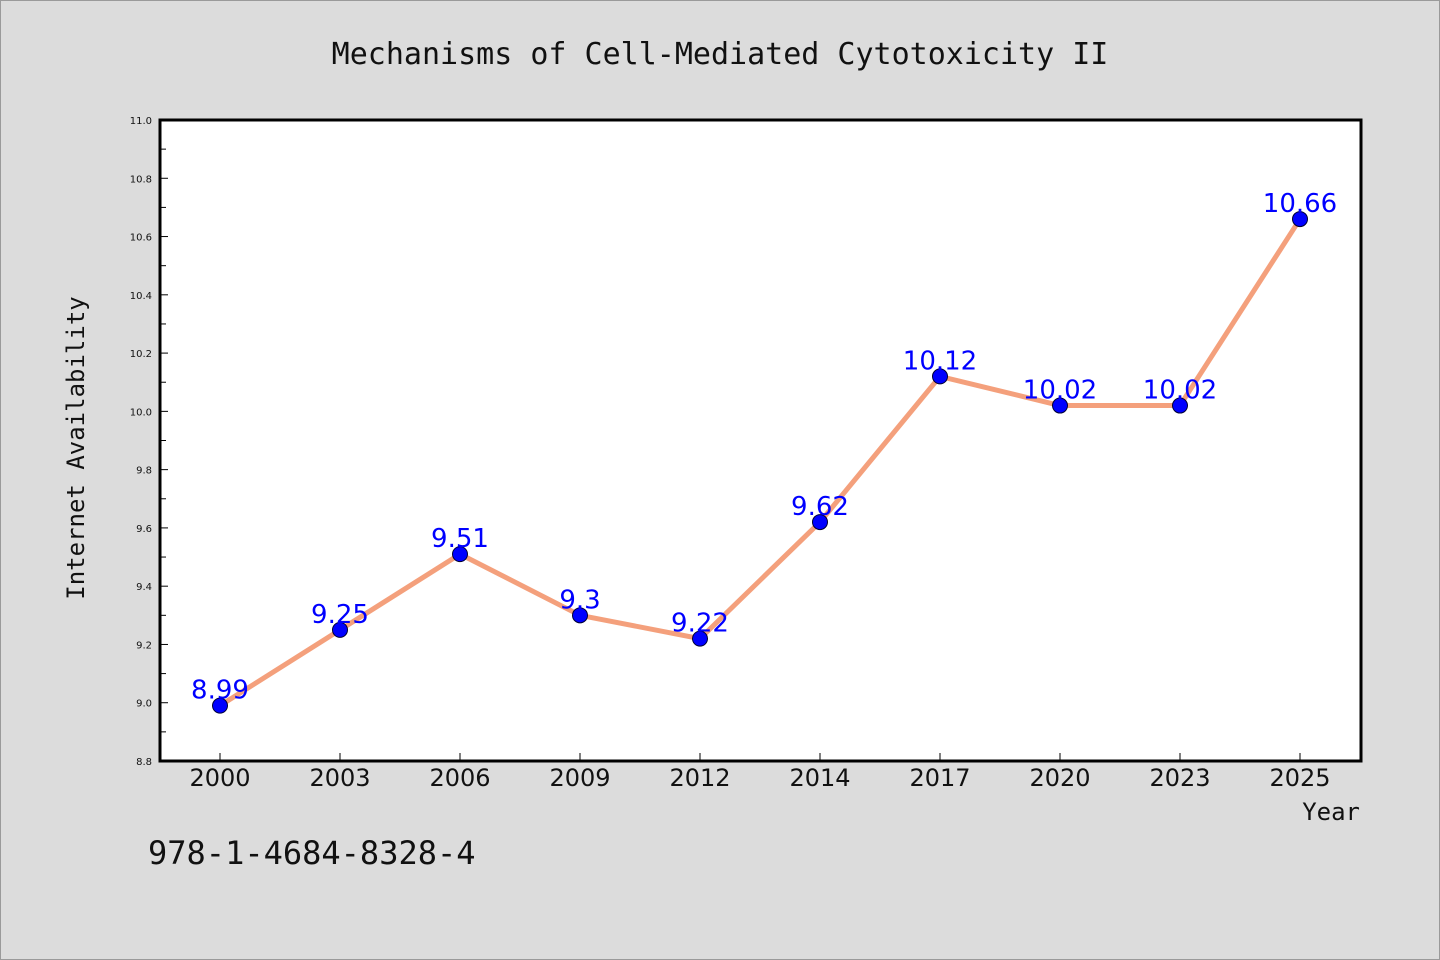 This screenshot has height=960, width=1440. I want to click on y-axis-label: Internet Availability, so click(76, 447).